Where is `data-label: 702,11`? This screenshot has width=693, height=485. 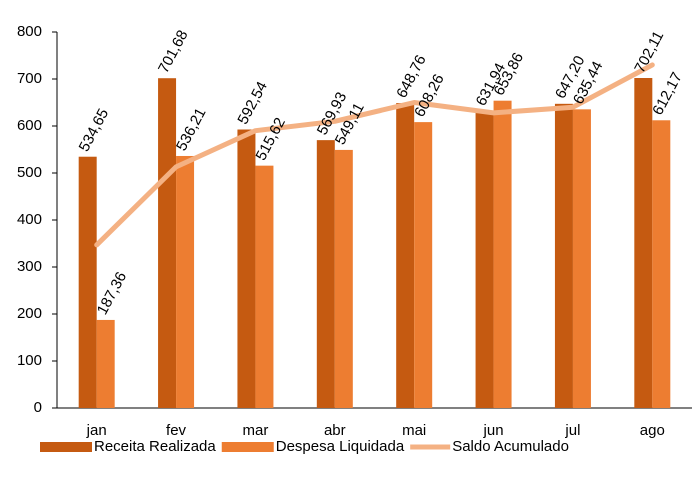
data-label: 702,11 is located at coordinates (649, 52).